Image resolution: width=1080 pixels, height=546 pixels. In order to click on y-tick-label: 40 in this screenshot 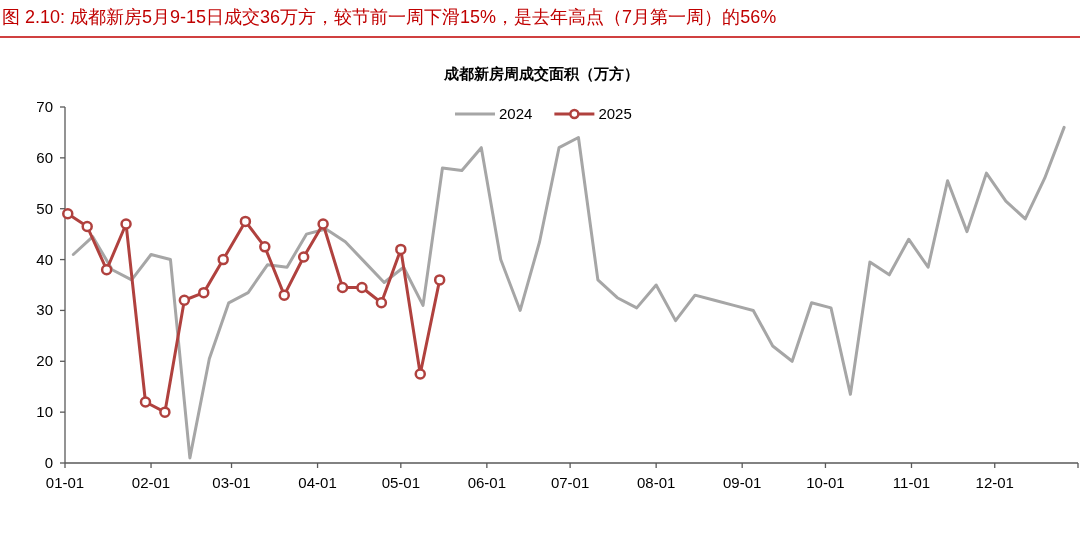, I will do `click(44, 259)`.